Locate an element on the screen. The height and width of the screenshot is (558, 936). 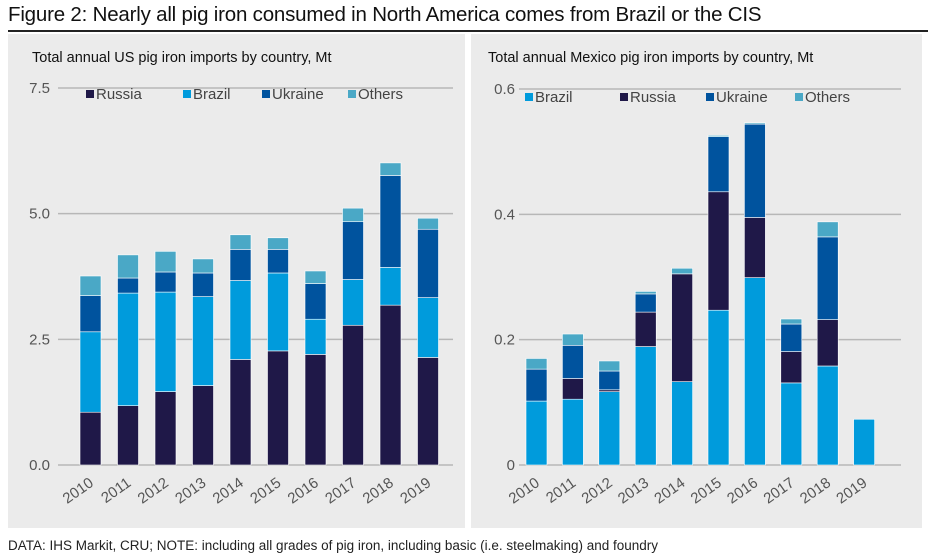
mexico-bar-brazil-2017 is located at coordinates (791, 424).